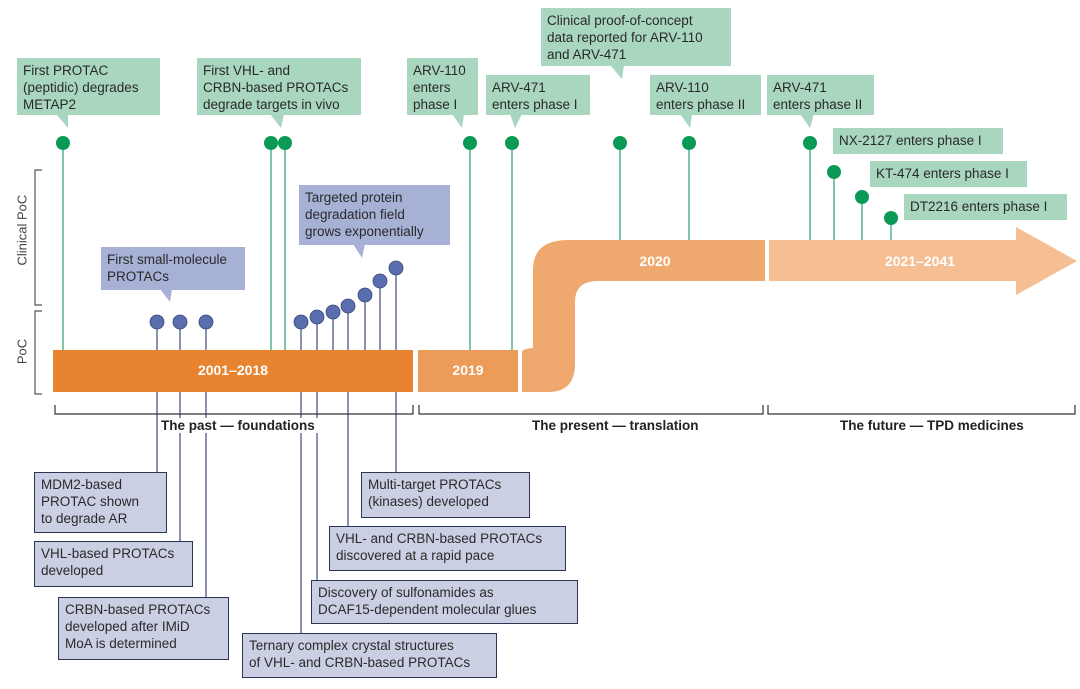 This screenshot has height=689, width=1080. I want to click on bar-label-2001-2018: 2001–2018, so click(233, 370).